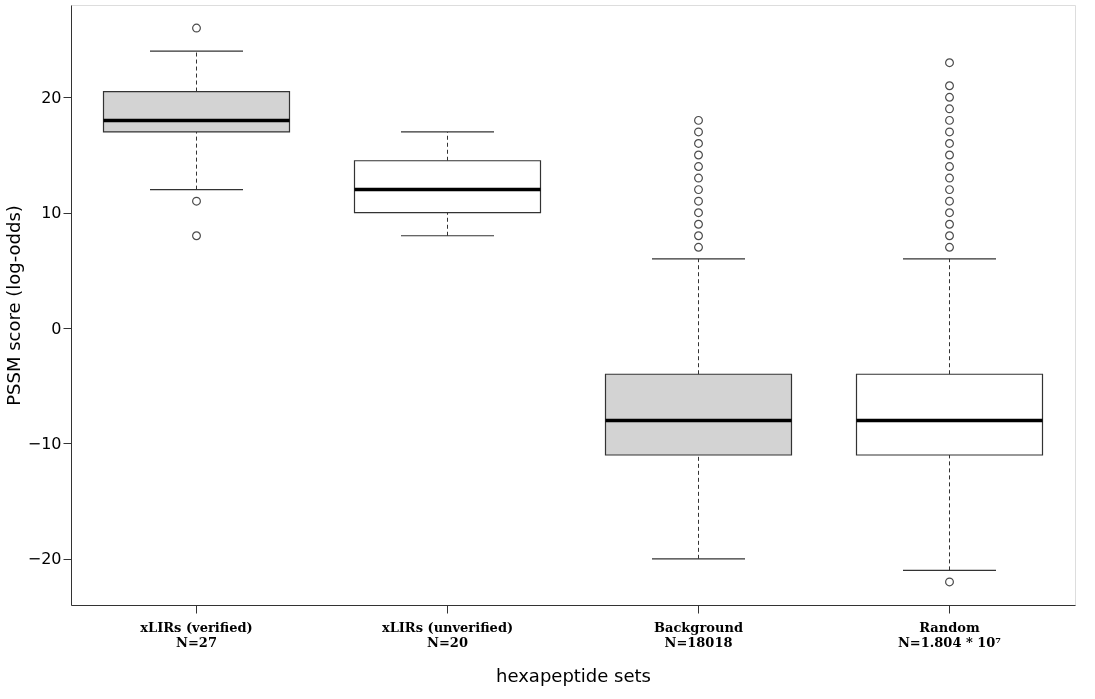 The height and width of the screenshot is (699, 1095). I want to click on y-axis-title: PSSM score (log-odds), so click(13, 305).